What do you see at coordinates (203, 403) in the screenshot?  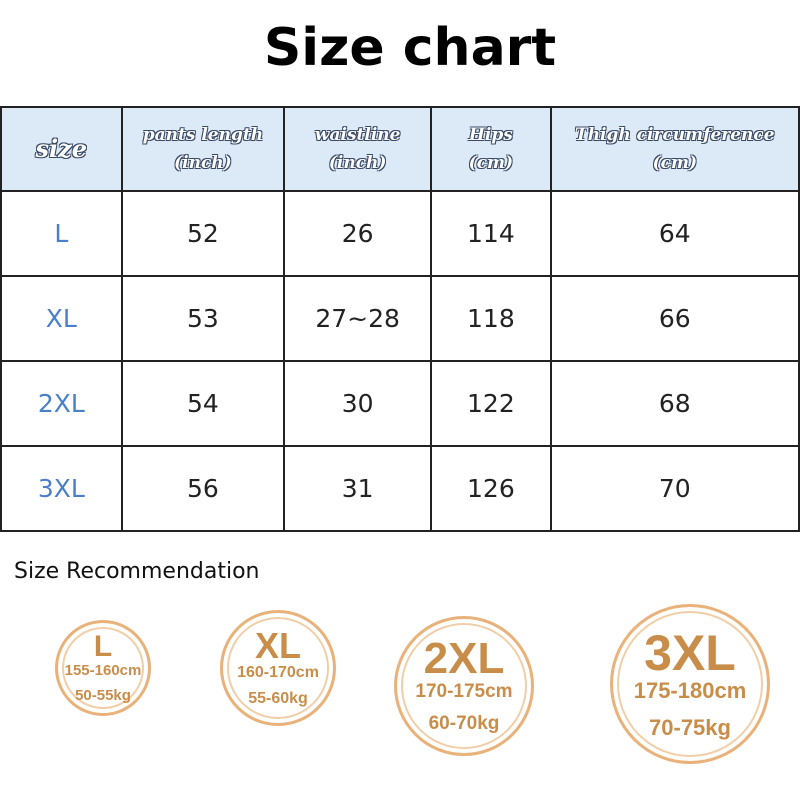 I see `table-cell: 54` at bounding box center [203, 403].